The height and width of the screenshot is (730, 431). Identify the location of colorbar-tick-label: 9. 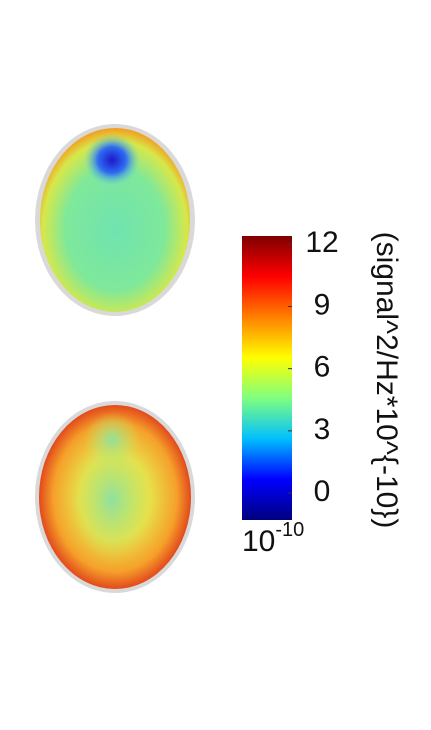
(322, 304).